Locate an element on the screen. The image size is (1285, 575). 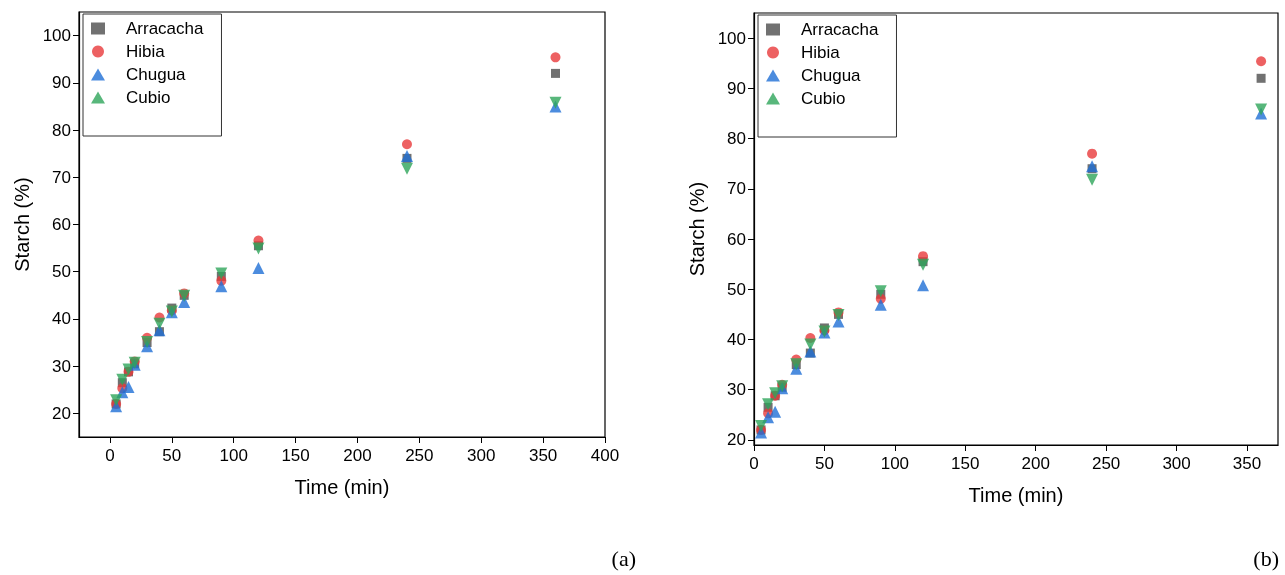
text: (b) is located at coordinates (1266, 558).